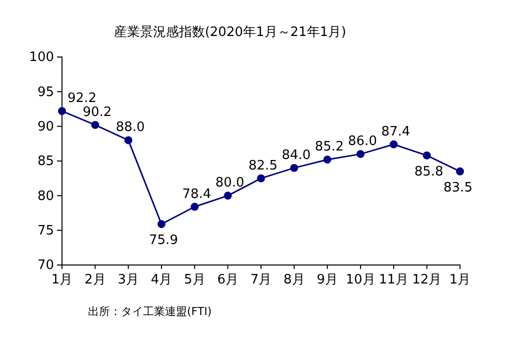 This screenshot has width=508, height=338. I want to click on y-tick-label: 100, so click(41, 58).